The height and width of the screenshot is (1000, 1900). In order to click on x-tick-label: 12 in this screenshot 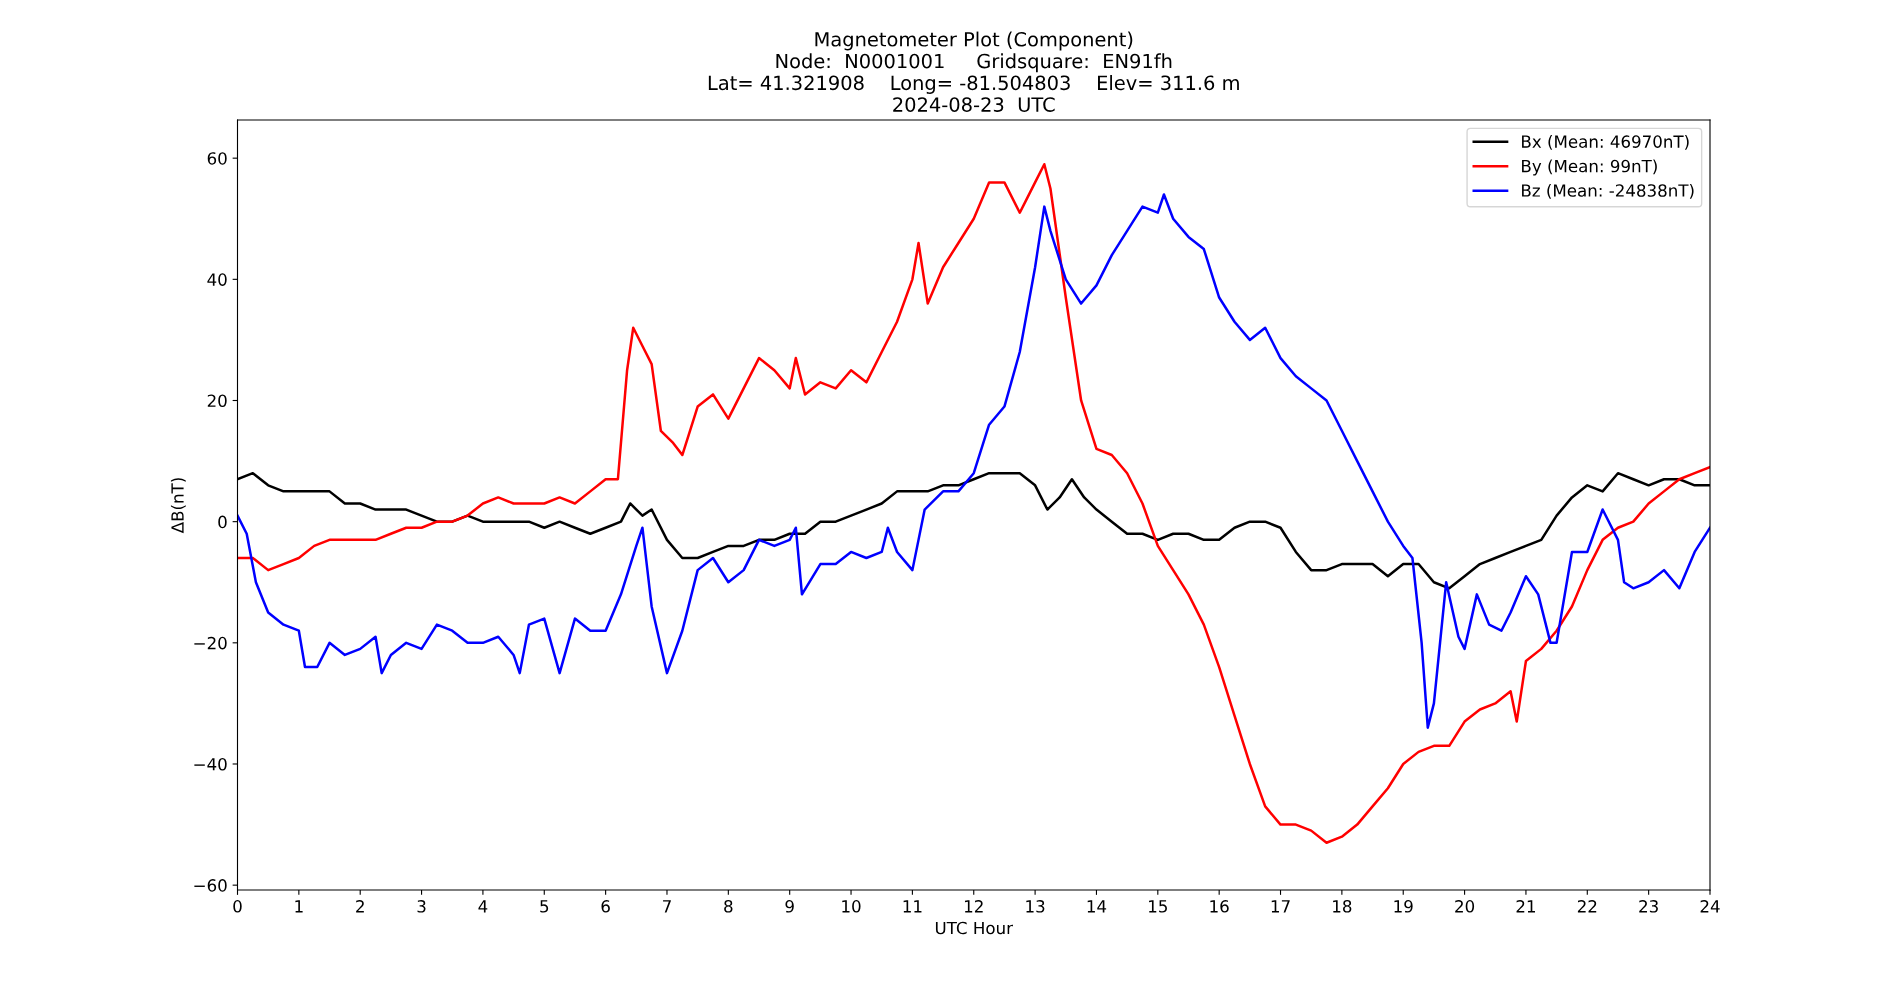, I will do `click(973, 906)`.